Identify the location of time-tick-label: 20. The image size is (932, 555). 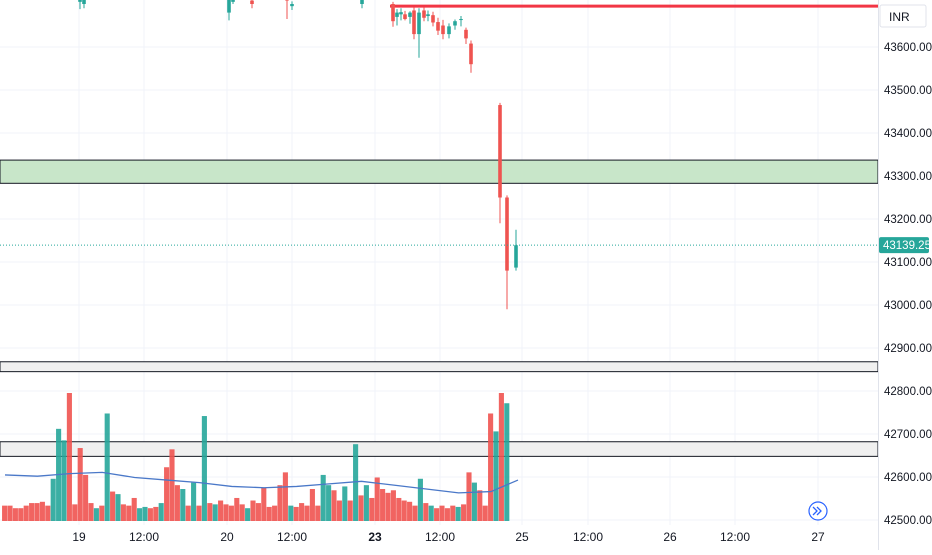
(227, 537).